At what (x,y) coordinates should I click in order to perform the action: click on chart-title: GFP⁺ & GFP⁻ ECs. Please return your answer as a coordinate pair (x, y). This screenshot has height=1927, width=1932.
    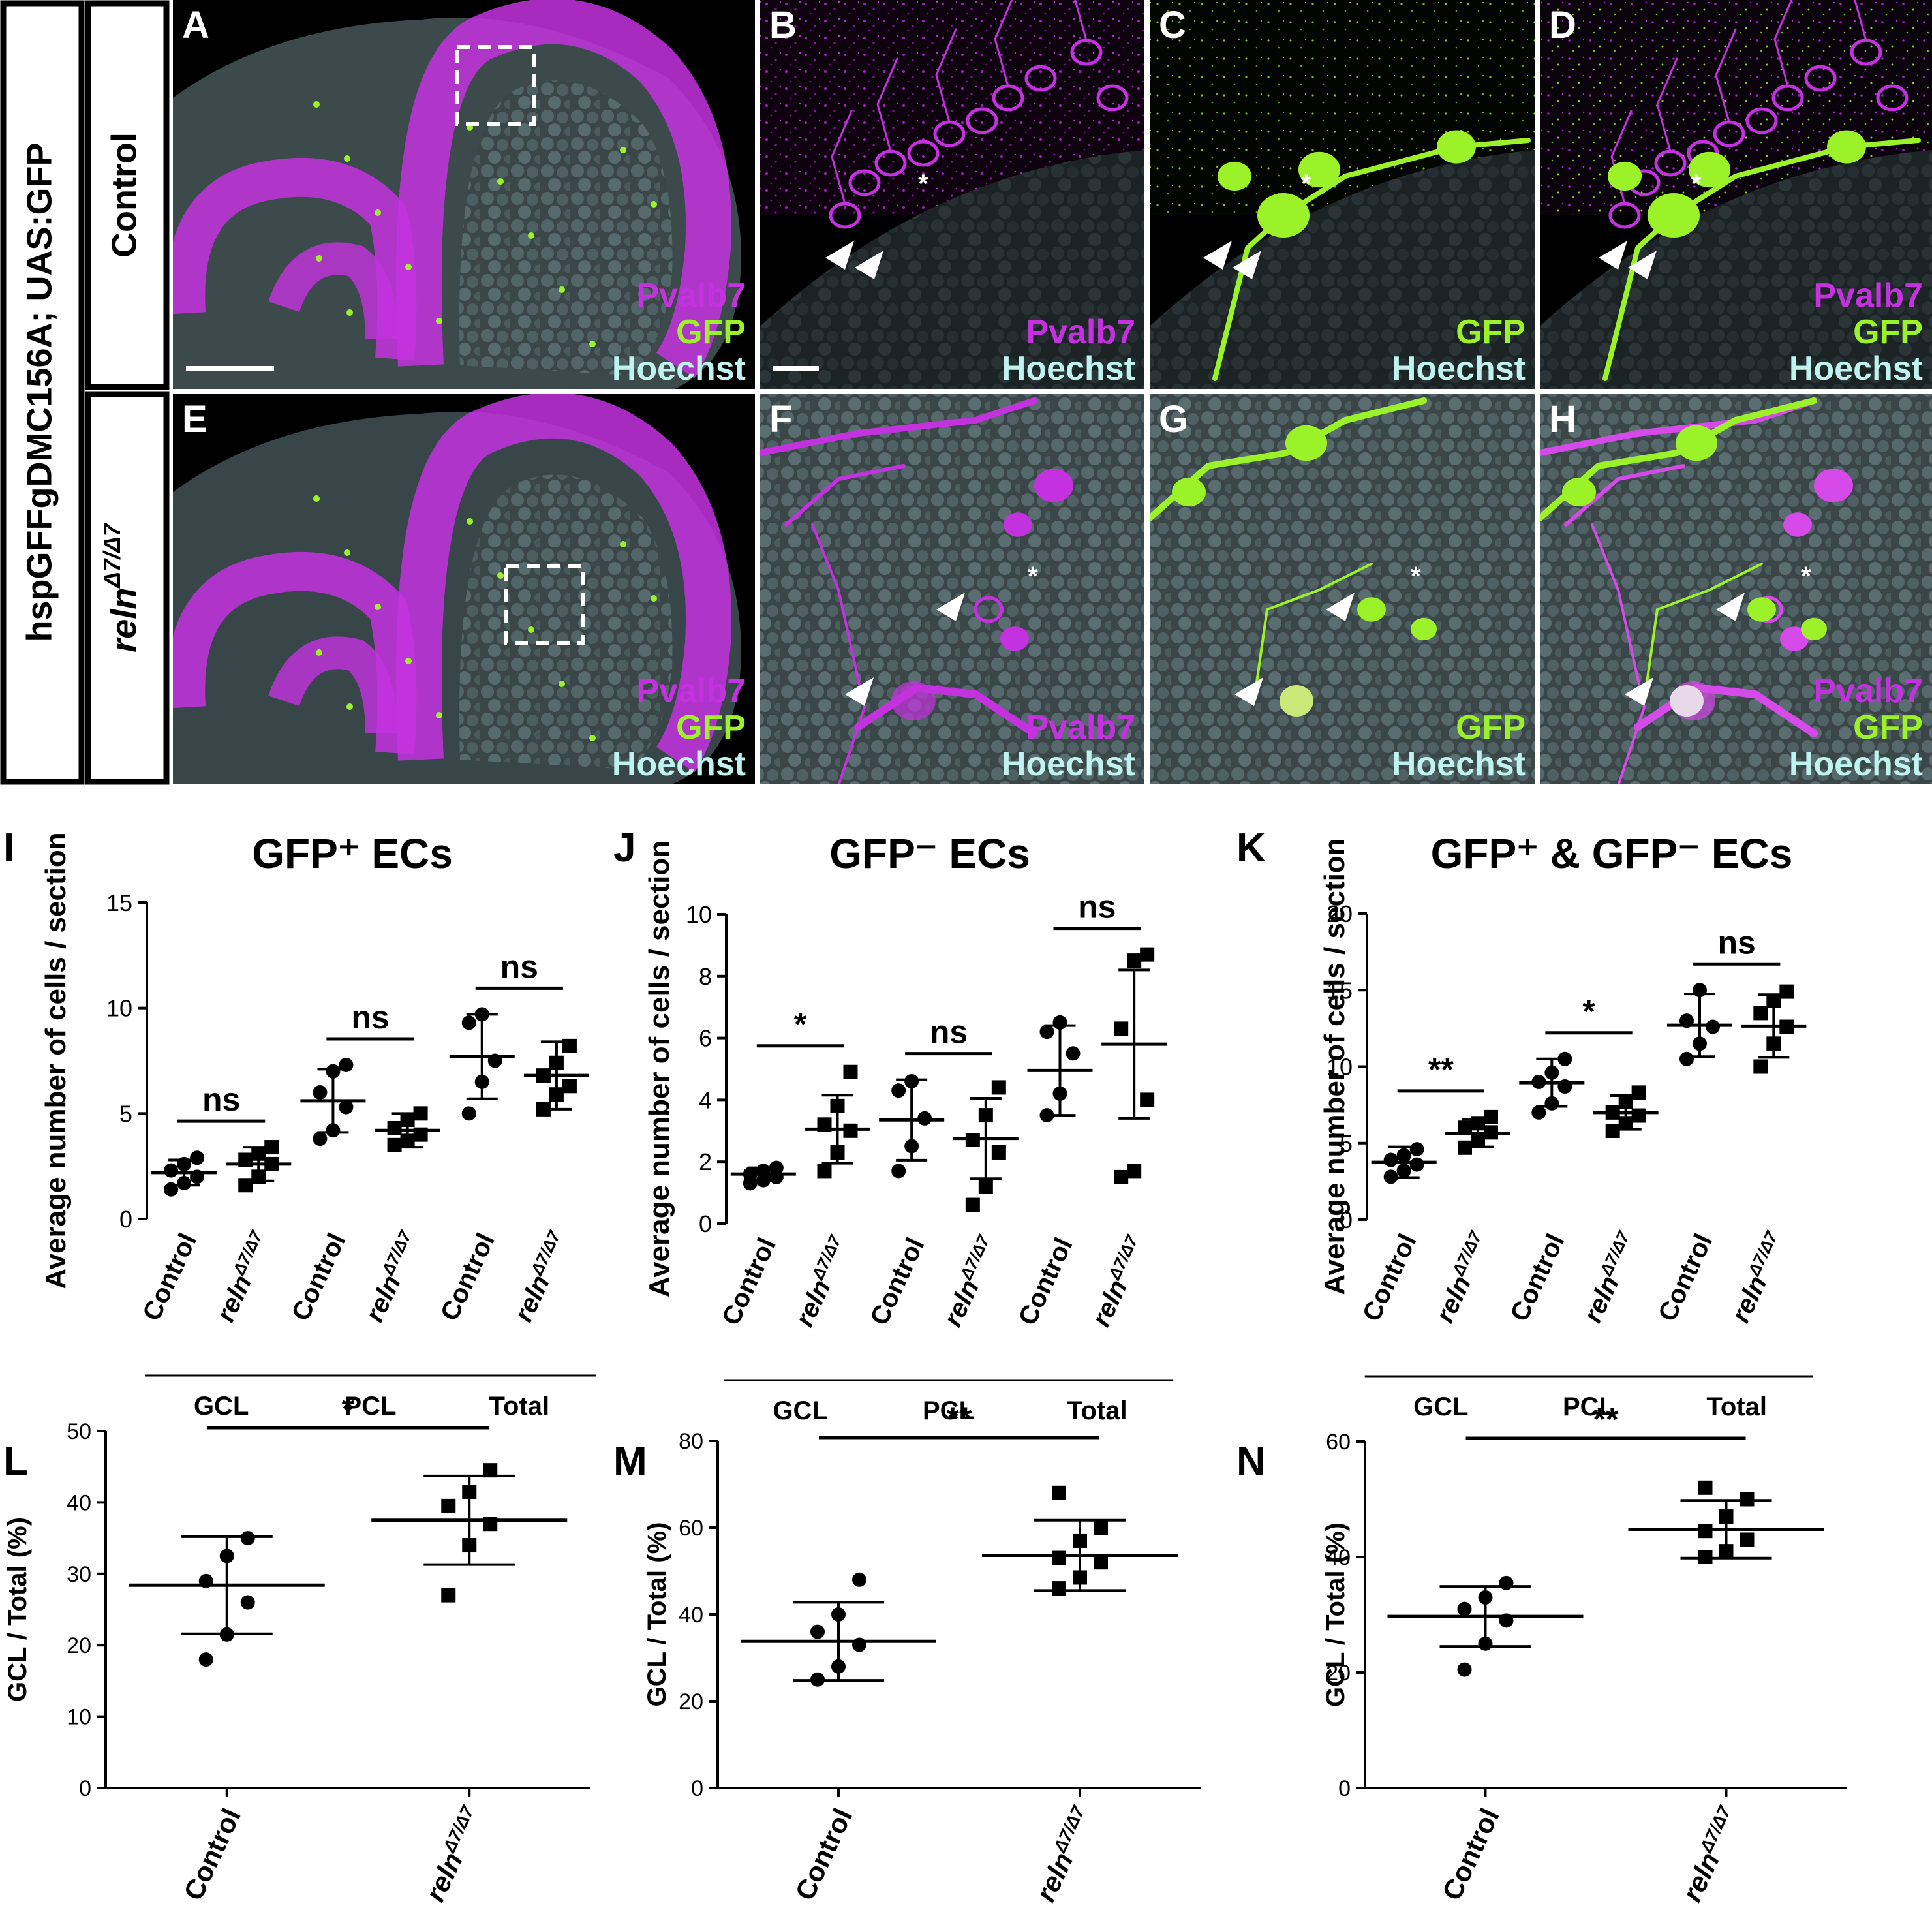
    Looking at the image, I should click on (1612, 853).